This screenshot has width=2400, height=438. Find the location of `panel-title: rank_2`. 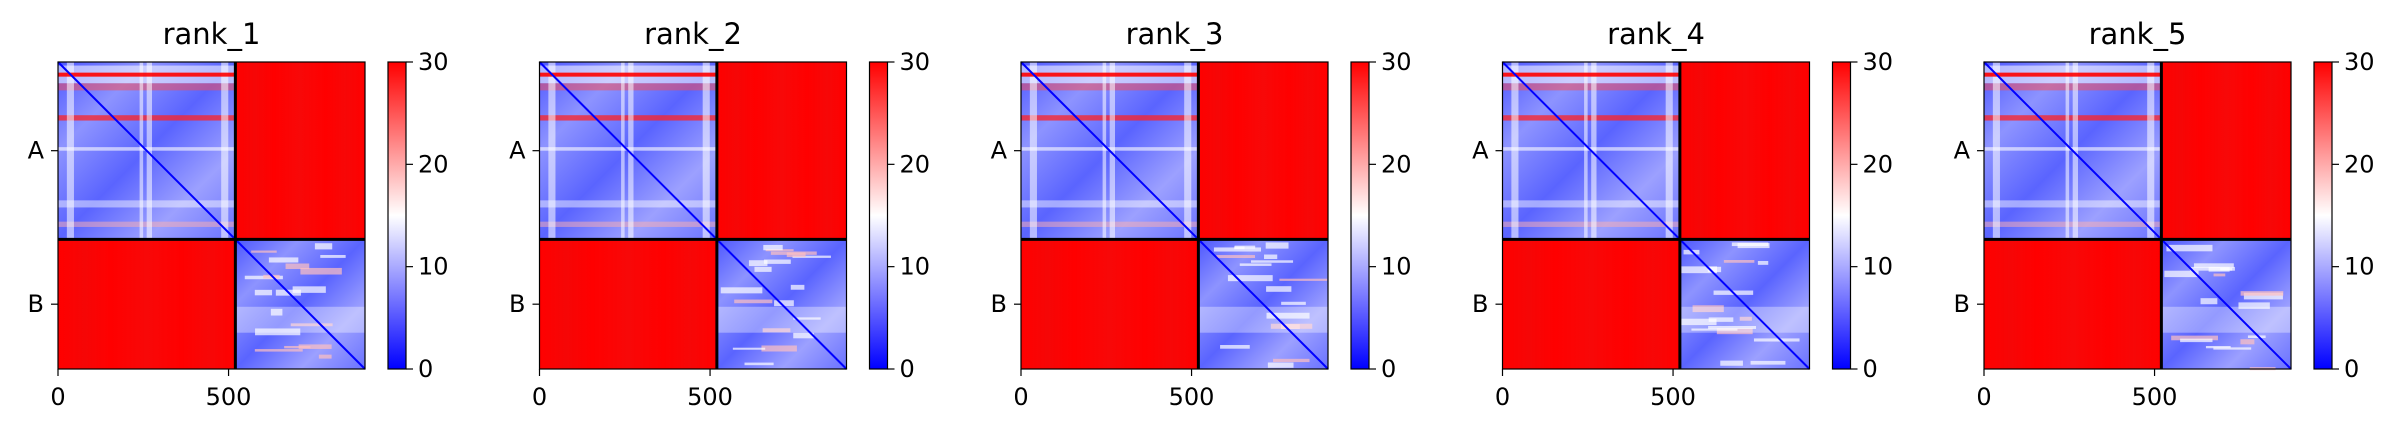

panel-title: rank_2 is located at coordinates (693, 34).